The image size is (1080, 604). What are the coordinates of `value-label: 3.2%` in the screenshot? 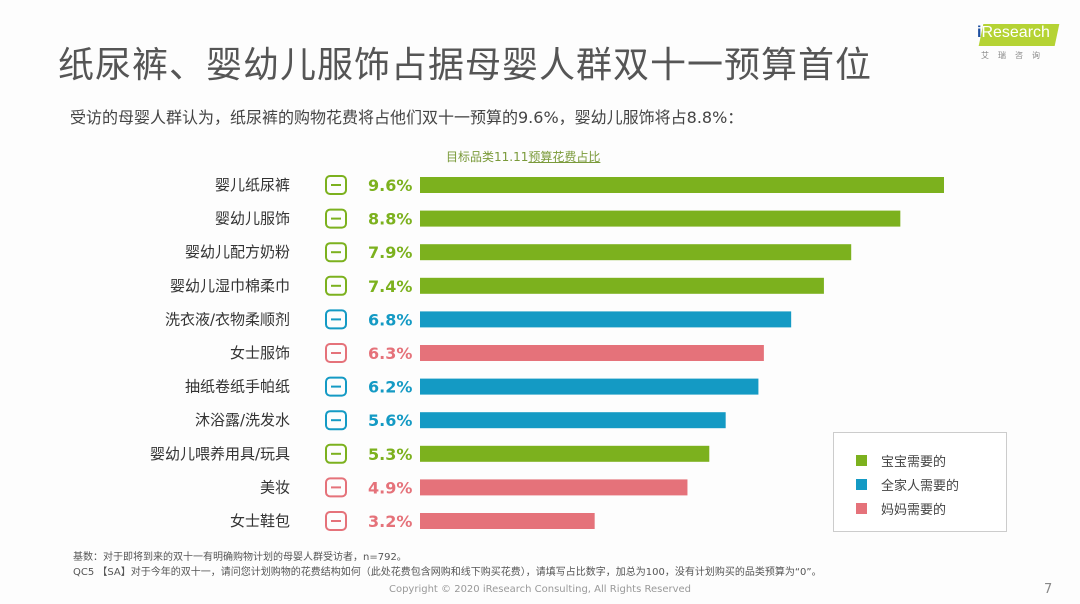 It's located at (390, 521).